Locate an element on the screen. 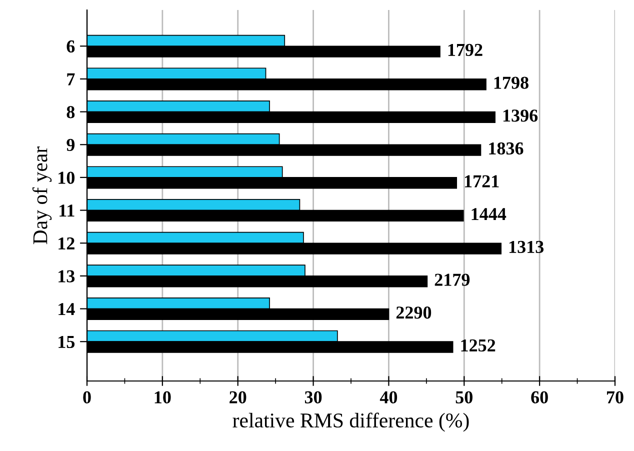 The width and height of the screenshot is (634, 451). annotation: 1252 is located at coordinates (478, 345).